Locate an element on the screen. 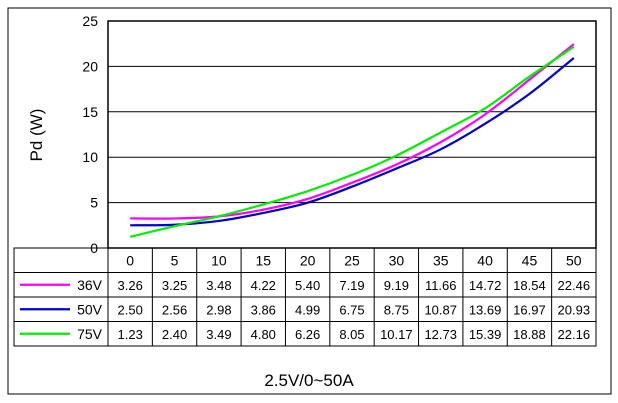  table-cell-value: 18.88 is located at coordinates (529, 334).